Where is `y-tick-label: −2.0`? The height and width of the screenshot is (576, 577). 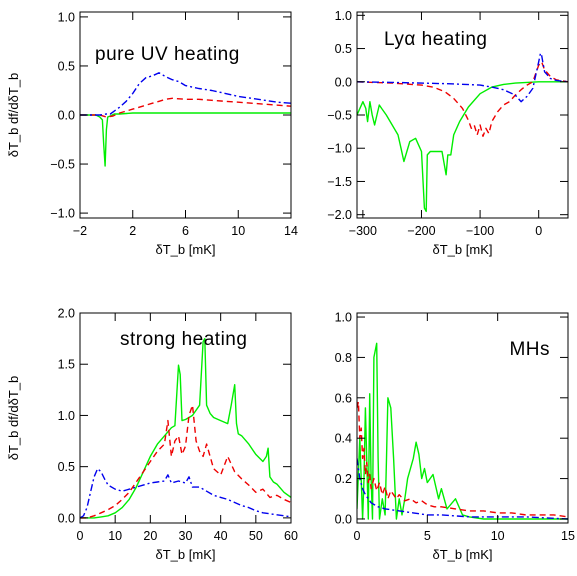
y-tick-label: −2.0 is located at coordinates (339, 215).